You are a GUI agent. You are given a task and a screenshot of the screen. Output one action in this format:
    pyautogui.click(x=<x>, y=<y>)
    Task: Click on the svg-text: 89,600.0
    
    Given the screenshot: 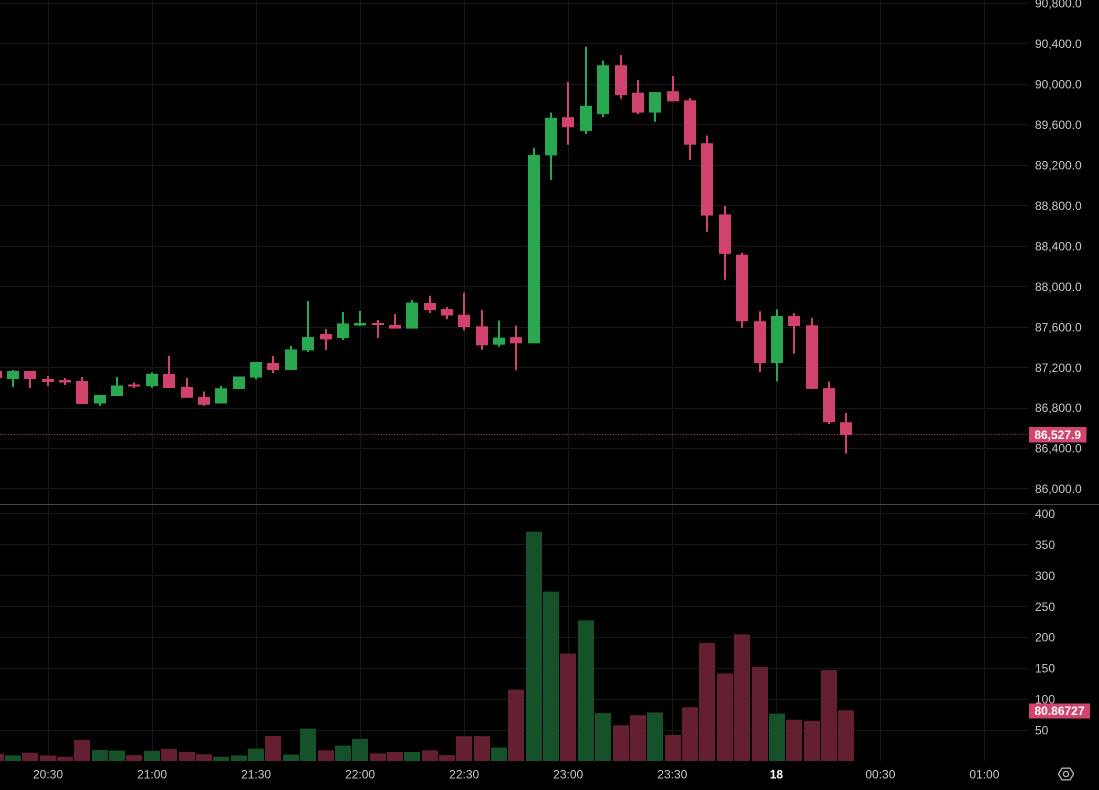 What is the action you would take?
    pyautogui.click(x=1058, y=125)
    